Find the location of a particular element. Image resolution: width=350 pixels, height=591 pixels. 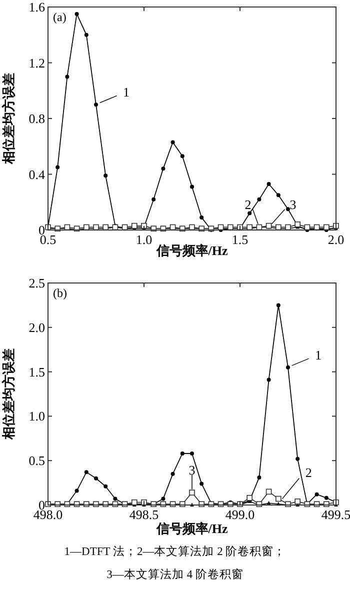

chart-title: (b) is located at coordinates (60, 293).